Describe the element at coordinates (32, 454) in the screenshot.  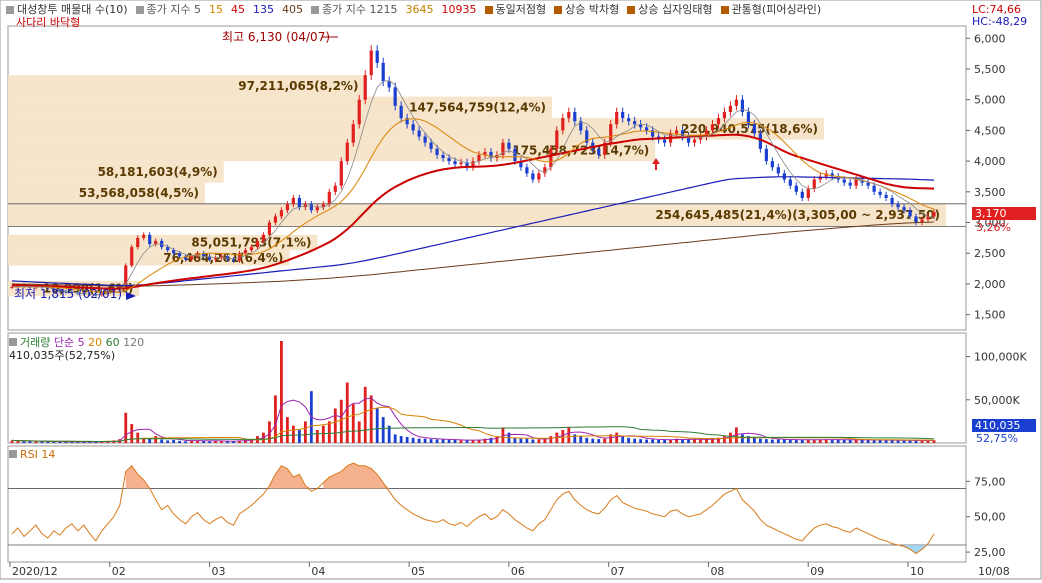
I see `rsi-legend: RSI 14` at that location.